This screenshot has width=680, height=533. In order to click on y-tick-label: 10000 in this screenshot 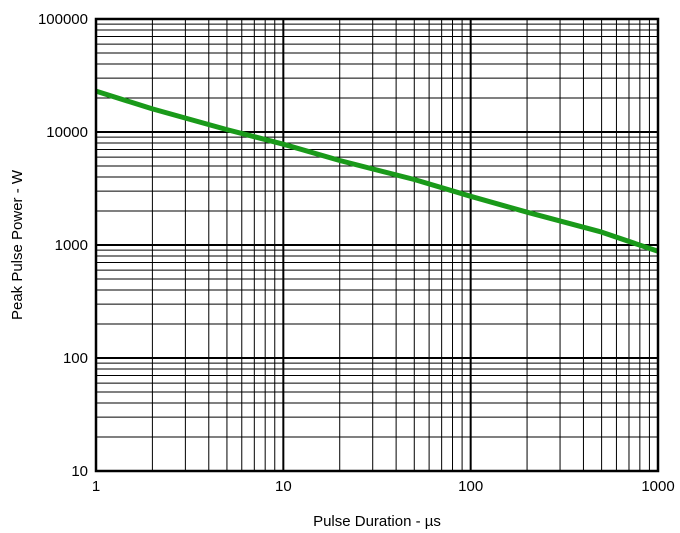, I will do `click(67, 132)`.